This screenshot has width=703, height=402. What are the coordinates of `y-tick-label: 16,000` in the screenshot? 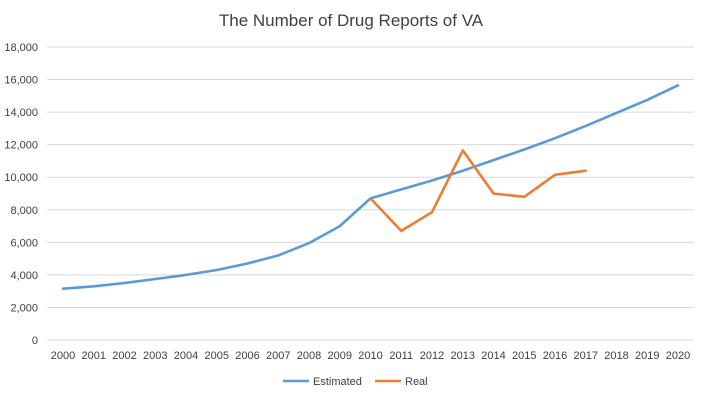 It's located at (21, 81).